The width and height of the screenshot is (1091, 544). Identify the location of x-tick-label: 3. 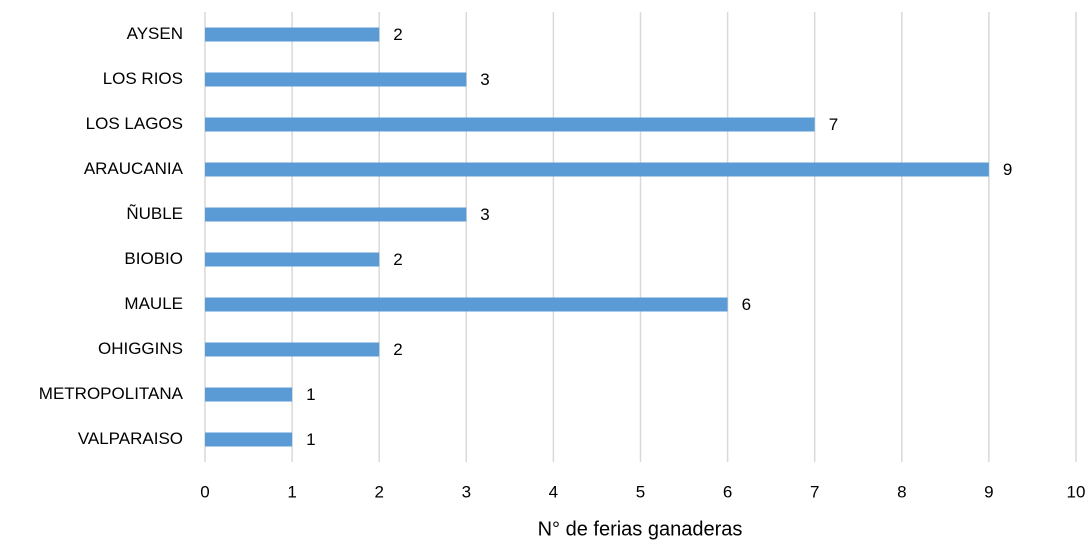
(466, 491).